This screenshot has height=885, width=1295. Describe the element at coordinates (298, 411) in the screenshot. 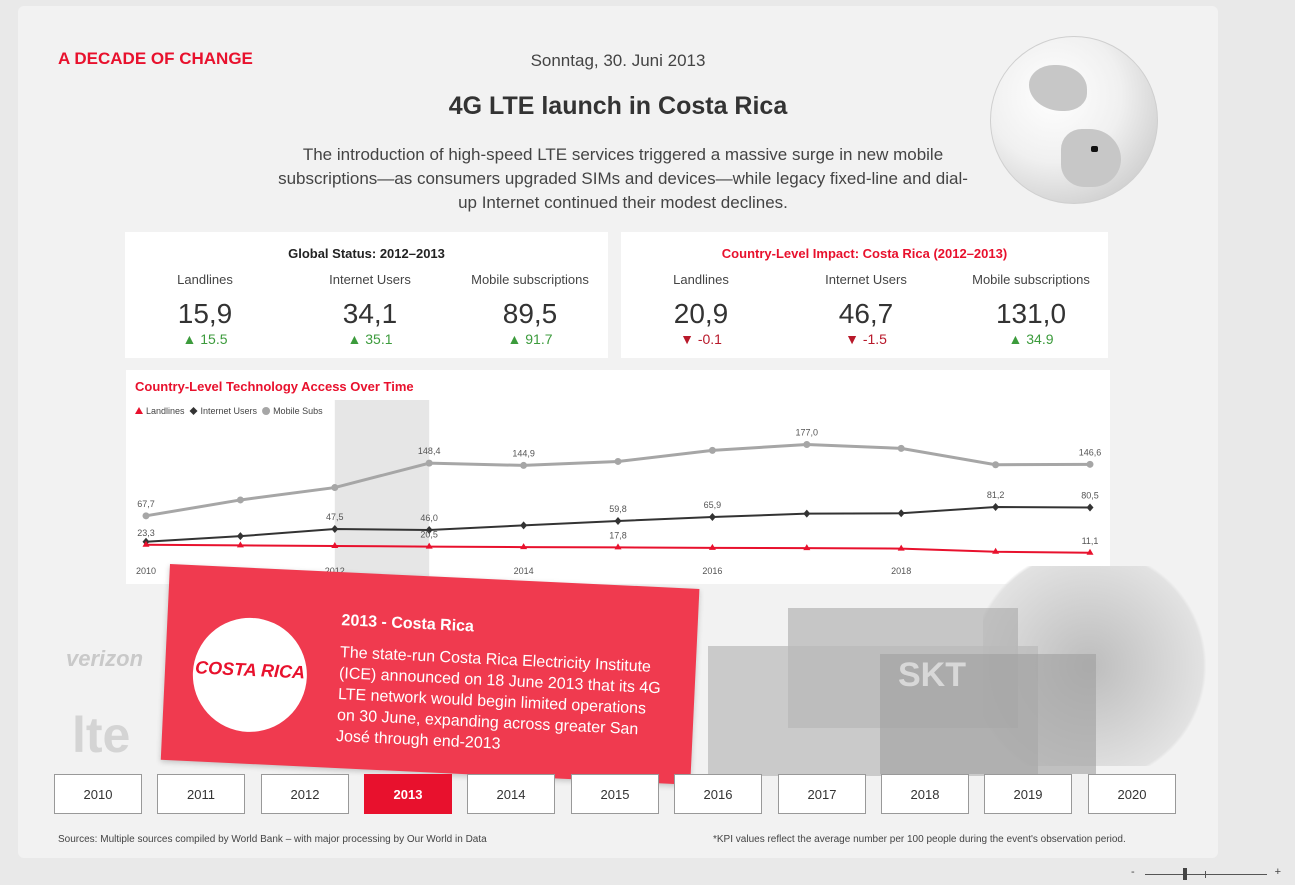

I see `legend-label: Mobile Subs` at that location.